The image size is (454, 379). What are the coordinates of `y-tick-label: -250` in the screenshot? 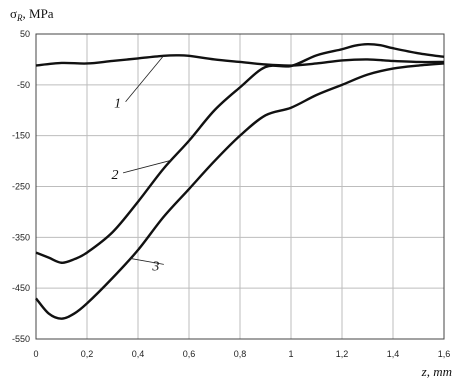 It's located at (21, 187).